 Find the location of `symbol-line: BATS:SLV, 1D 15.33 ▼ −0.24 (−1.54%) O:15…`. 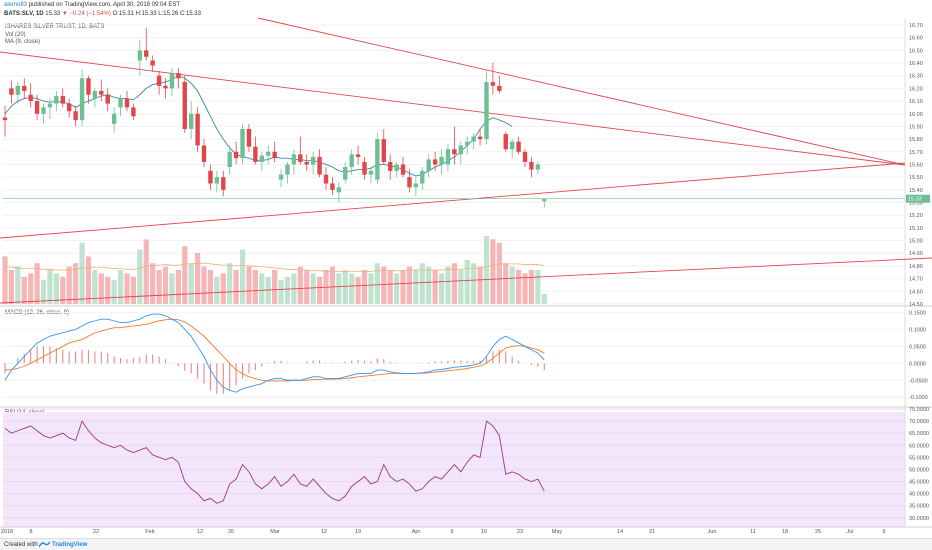

symbol-line: BATS:SLV, 1D 15.33 ▼ −0.24 (−1.54%) O:15… is located at coordinates (102, 14).